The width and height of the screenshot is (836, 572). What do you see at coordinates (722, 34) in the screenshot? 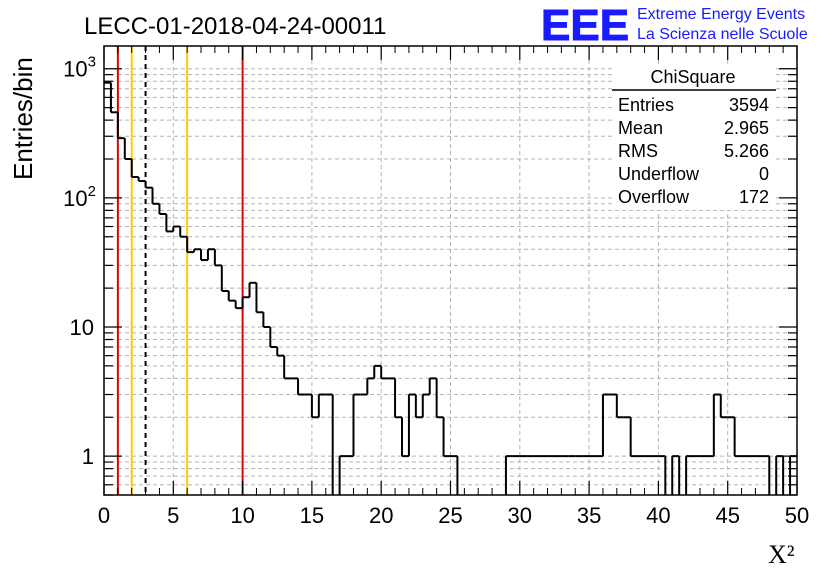
I see `logo-line2: La Scienza nelle Scuole` at bounding box center [722, 34].